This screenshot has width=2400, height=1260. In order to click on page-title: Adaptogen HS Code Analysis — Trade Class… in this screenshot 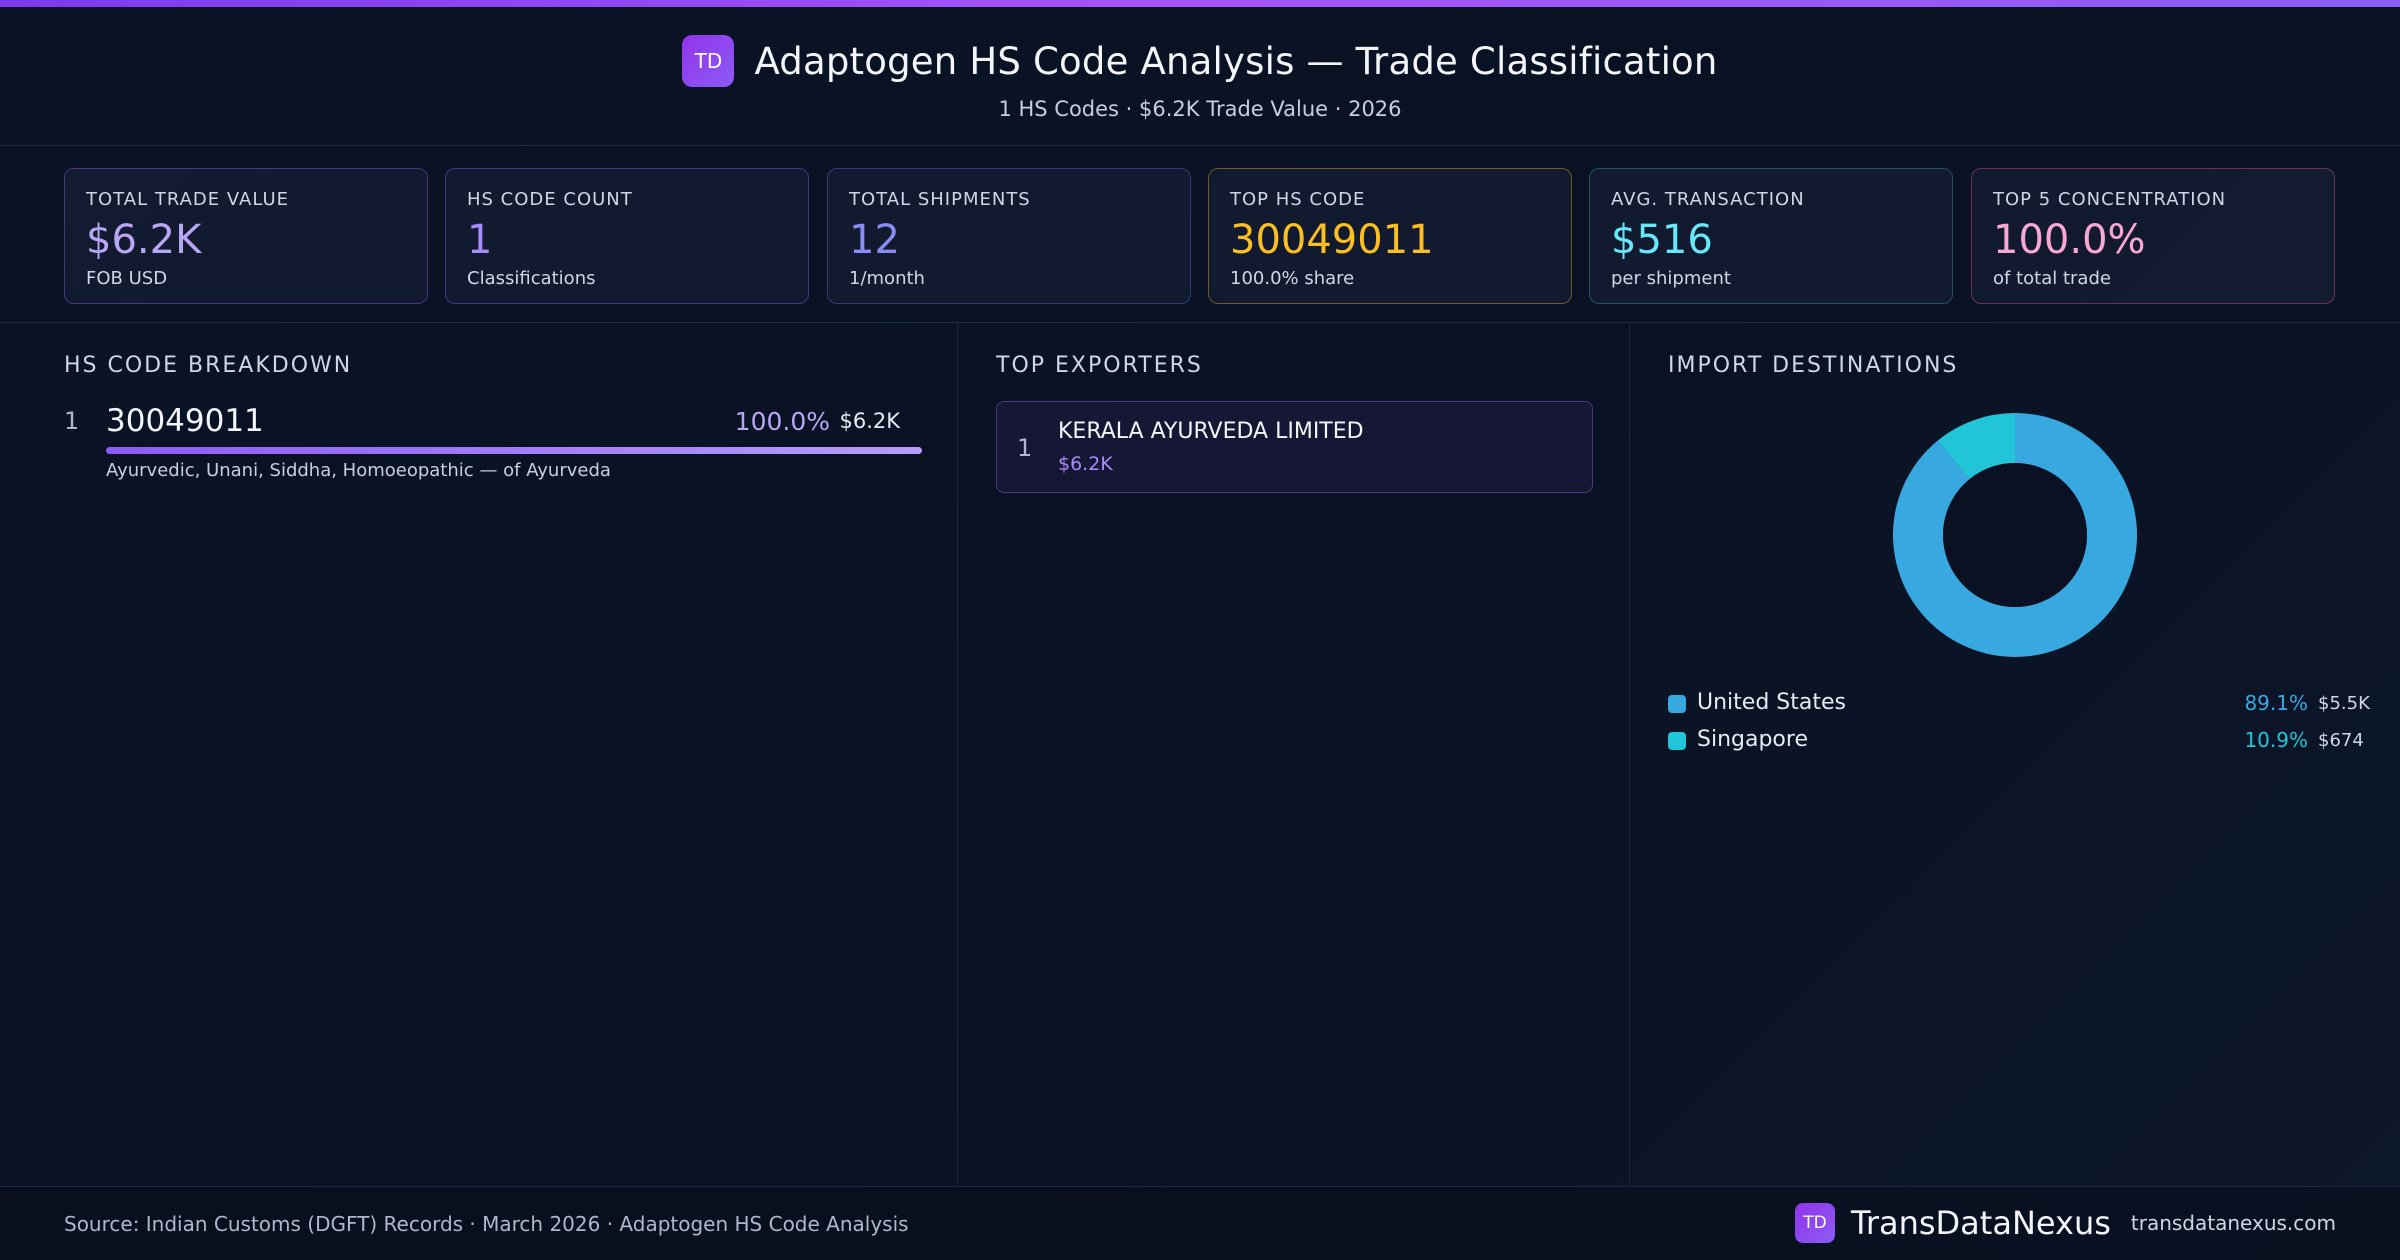, I will do `click(1236, 61)`.